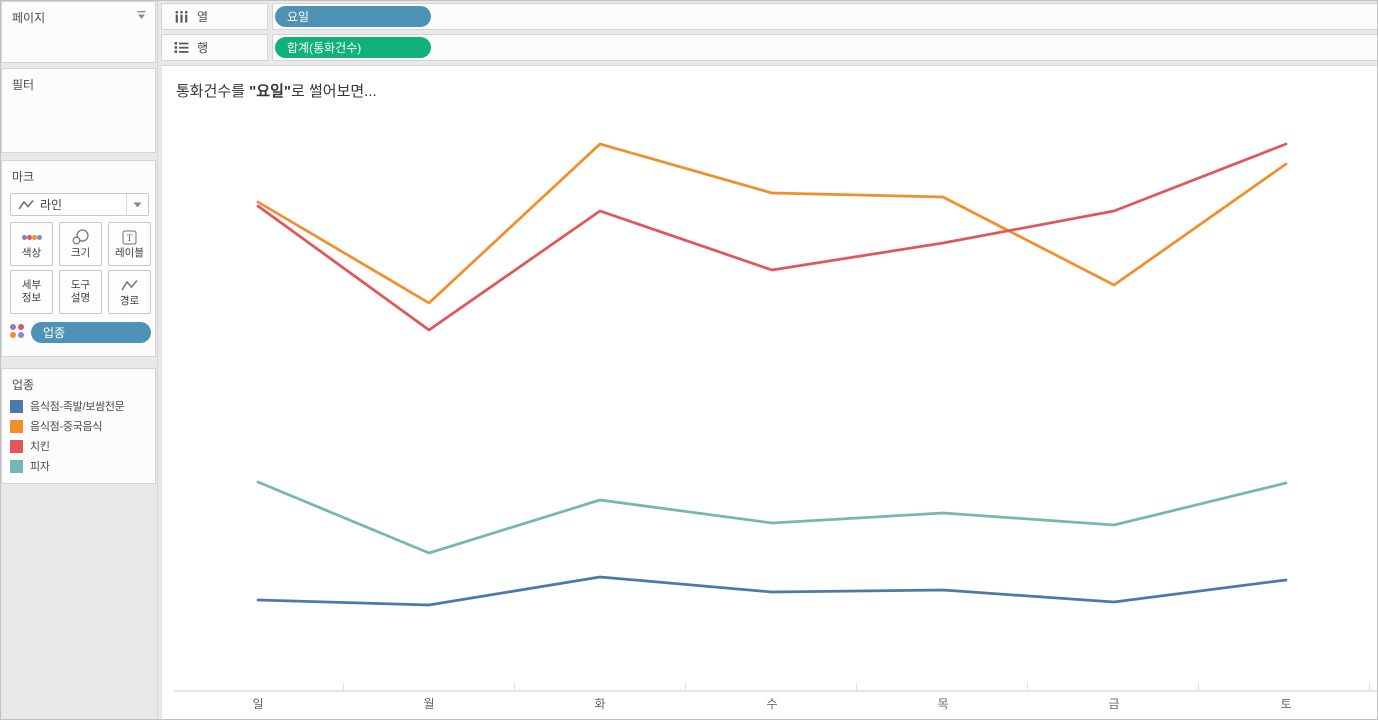 The width and height of the screenshot is (1378, 720). What do you see at coordinates (80, 252) in the screenshot?
I see `size-button-label: 크기` at bounding box center [80, 252].